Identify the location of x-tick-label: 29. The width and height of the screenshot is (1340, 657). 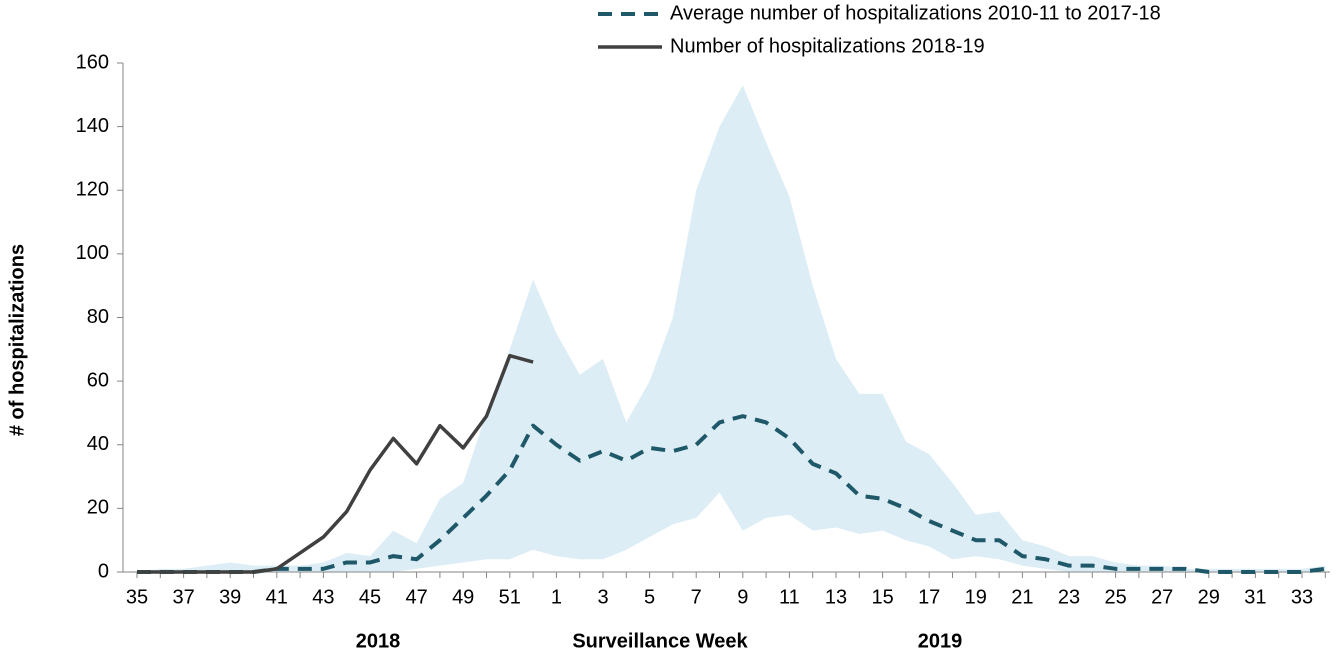
(1209, 597).